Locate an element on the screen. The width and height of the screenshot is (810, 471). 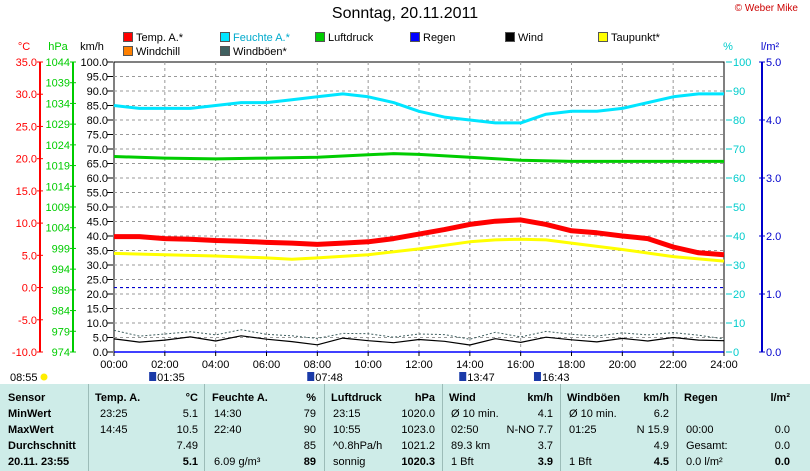
legend-item: Regen is located at coordinates (432, 38).